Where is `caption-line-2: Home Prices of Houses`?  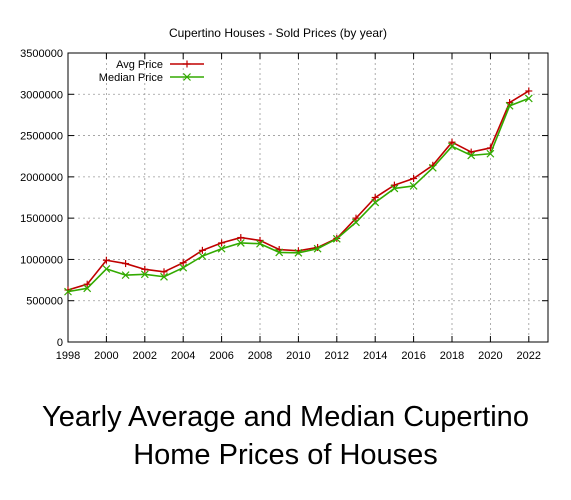
caption-line-2: Home Prices of Houses is located at coordinates (285, 455).